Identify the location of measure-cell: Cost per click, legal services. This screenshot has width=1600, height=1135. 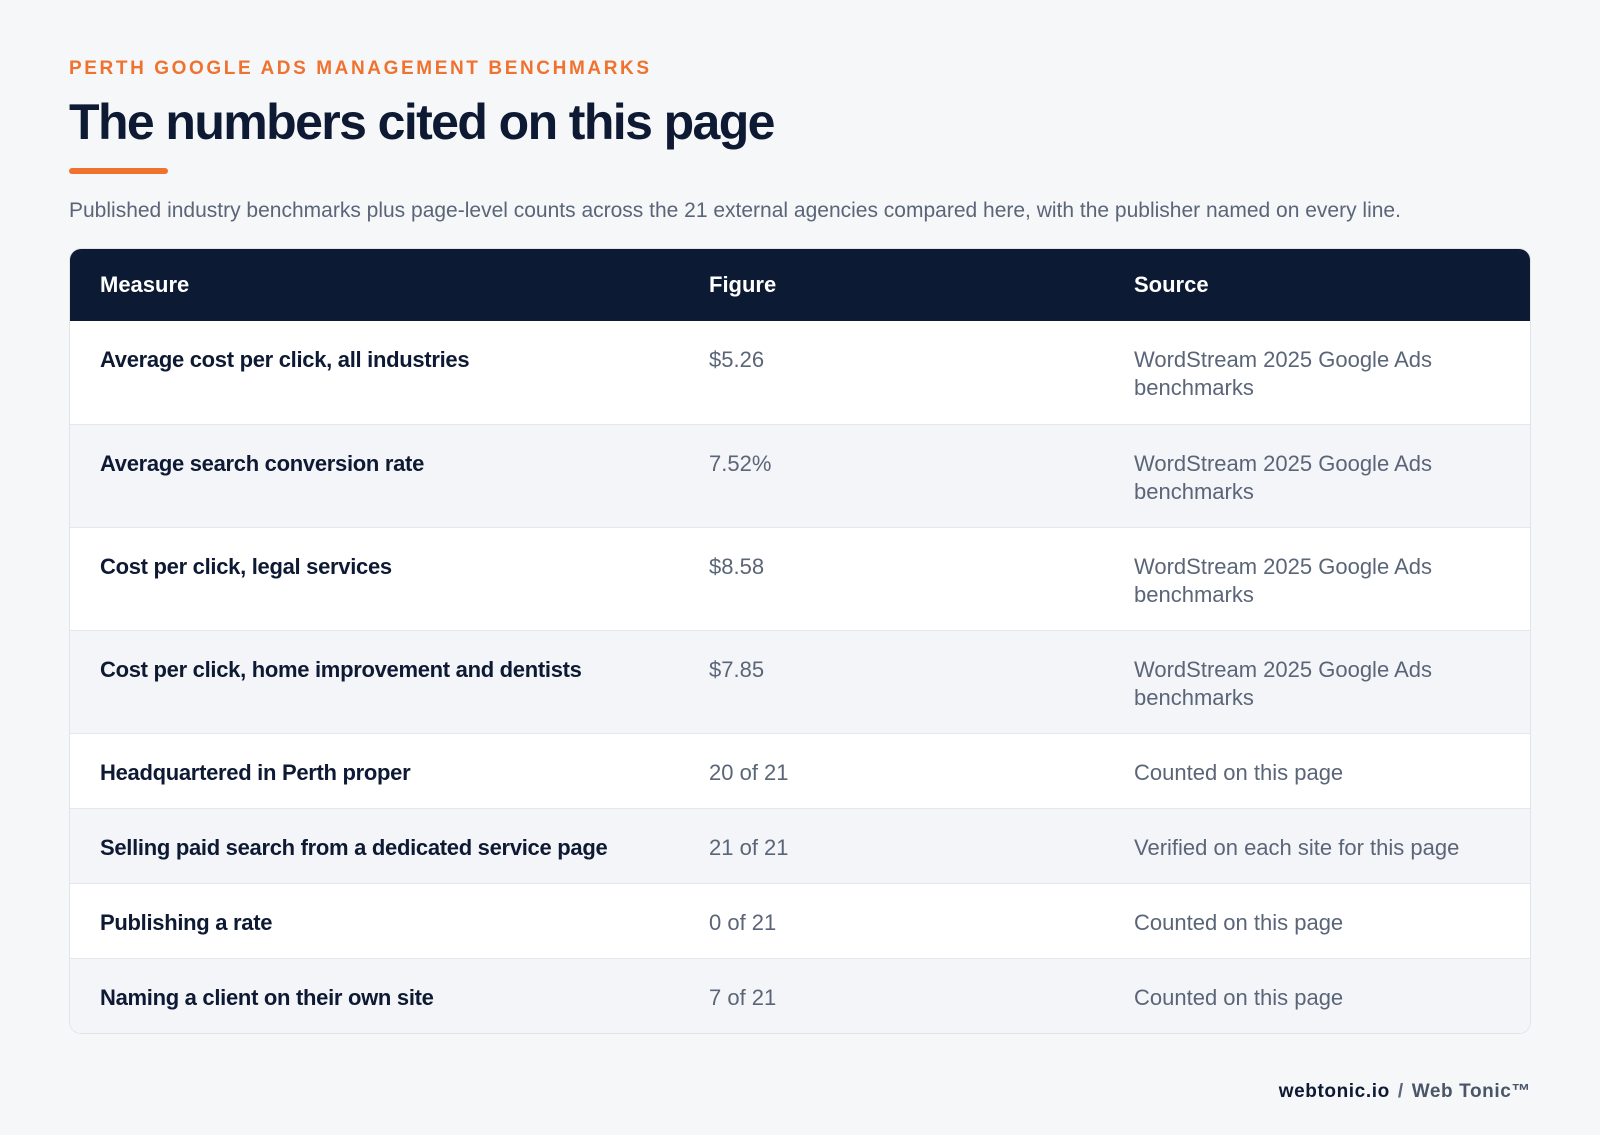
(246, 566).